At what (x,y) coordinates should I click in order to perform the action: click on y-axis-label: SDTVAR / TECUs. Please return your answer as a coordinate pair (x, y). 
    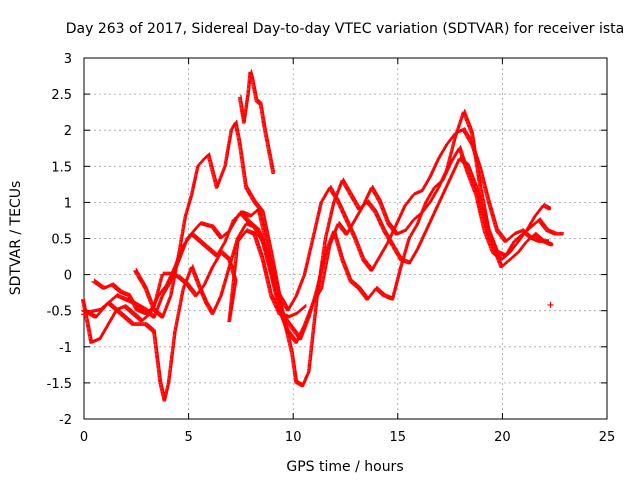
    Looking at the image, I should click on (16, 238).